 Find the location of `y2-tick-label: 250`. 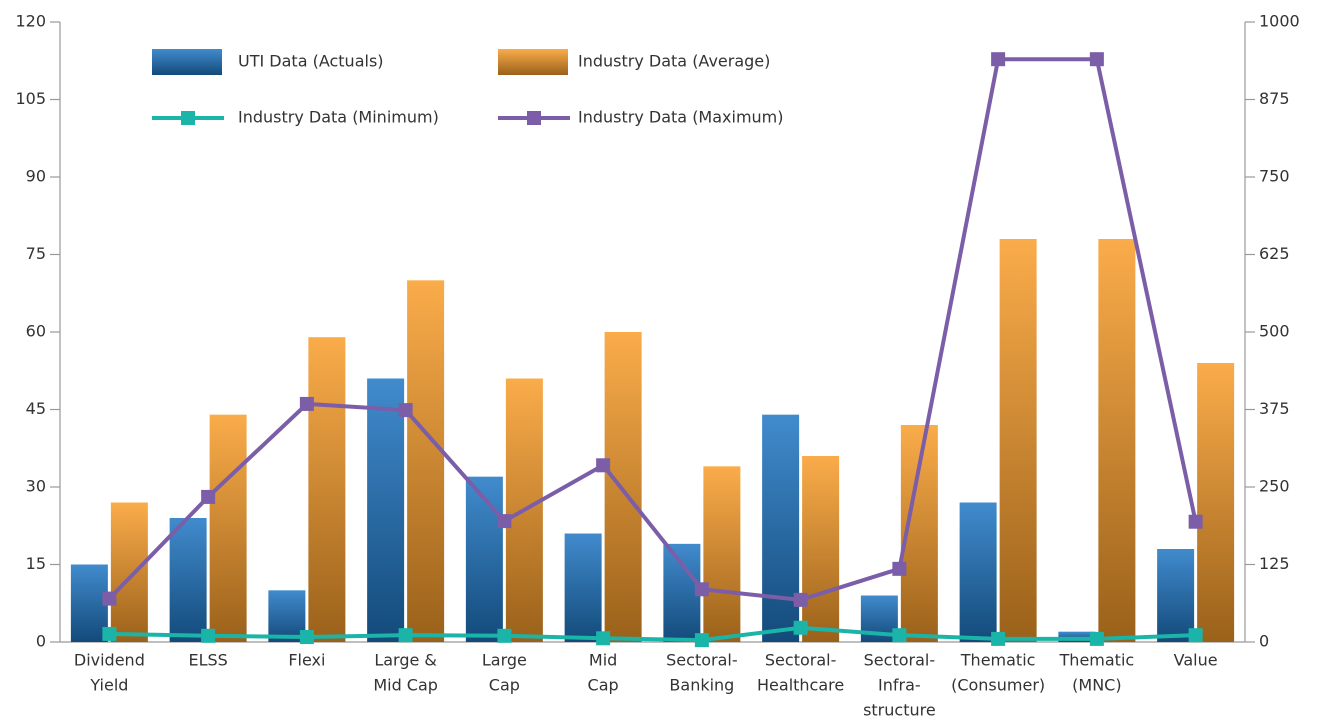

y2-tick-label: 250 is located at coordinates (1274, 486).